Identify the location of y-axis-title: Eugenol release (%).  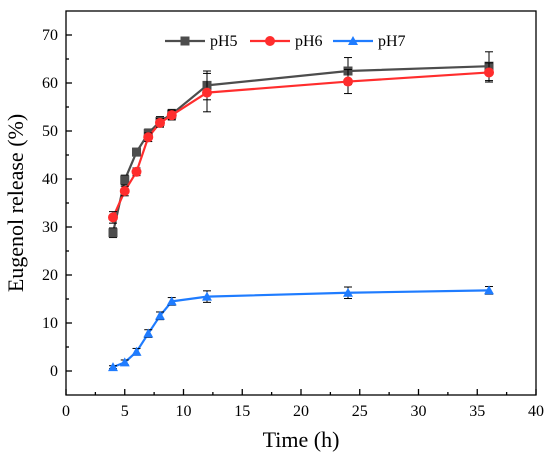
(15, 203).